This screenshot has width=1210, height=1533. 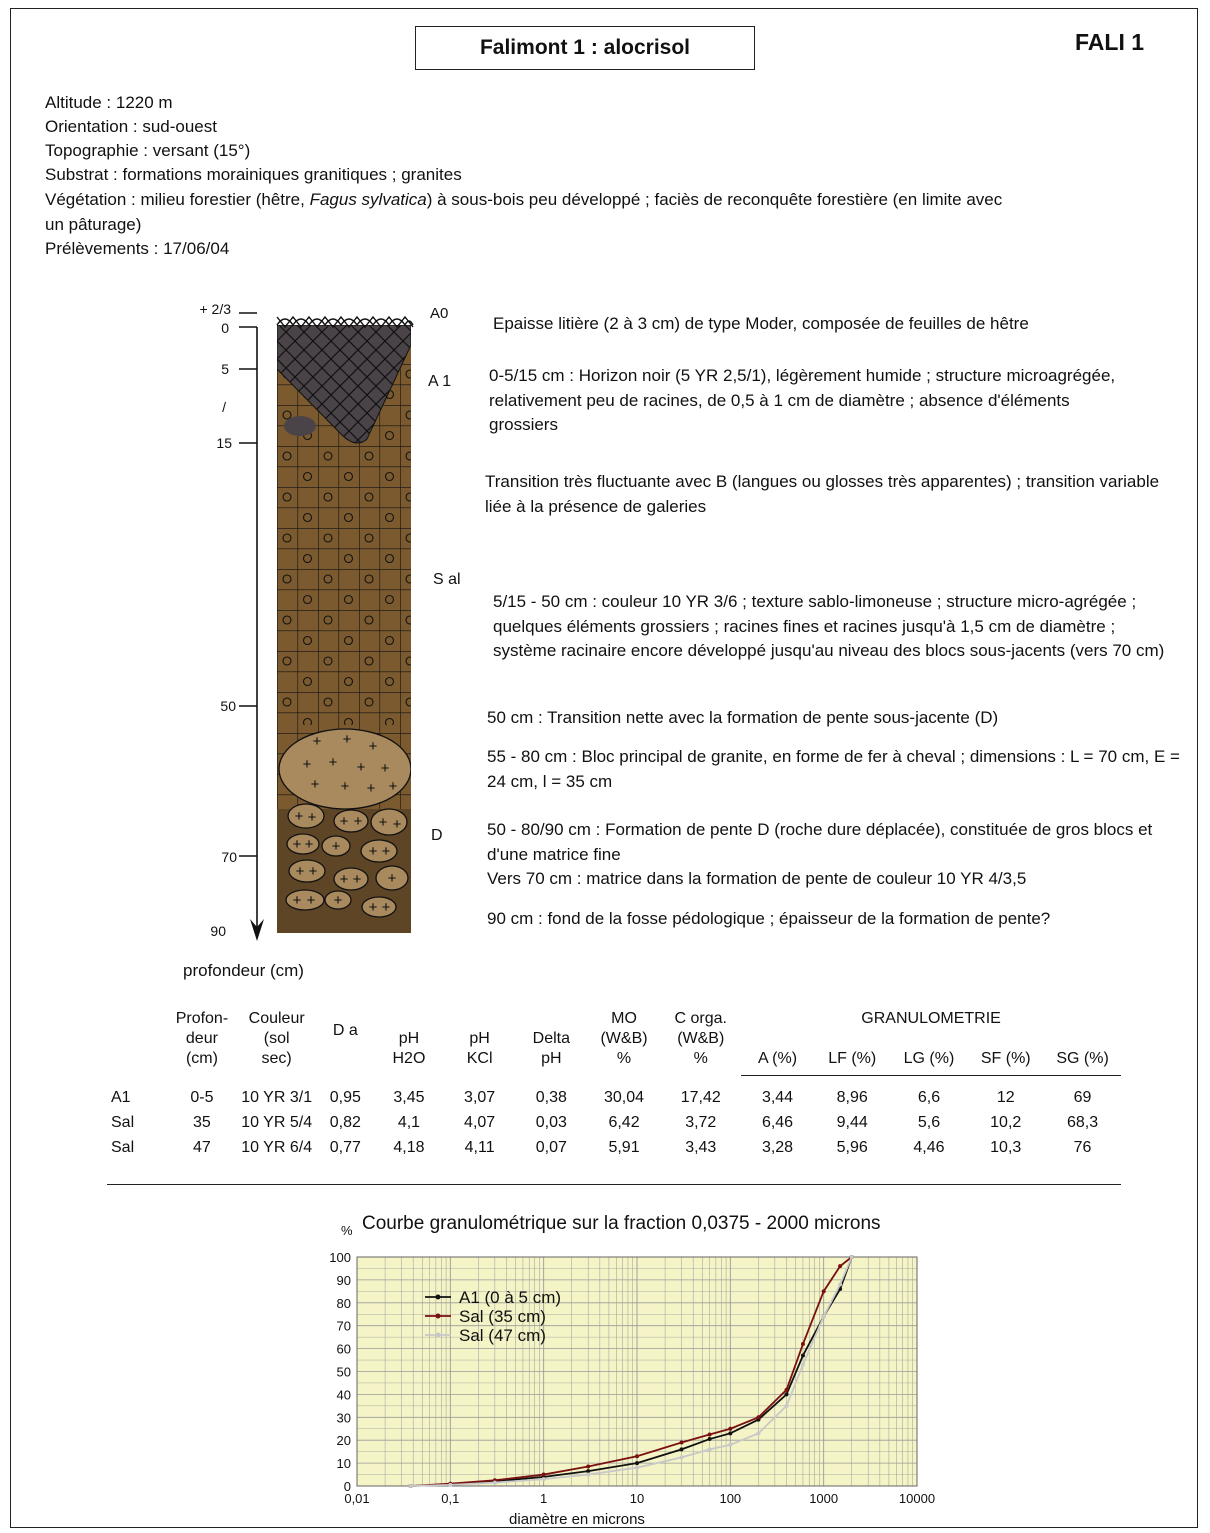 I want to click on table-cell: 17,42, so click(x=700, y=1097).